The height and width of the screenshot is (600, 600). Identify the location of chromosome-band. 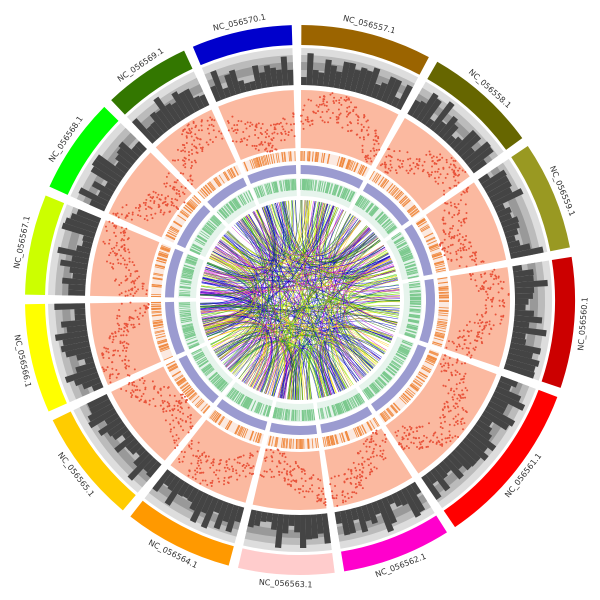
(540, 198).